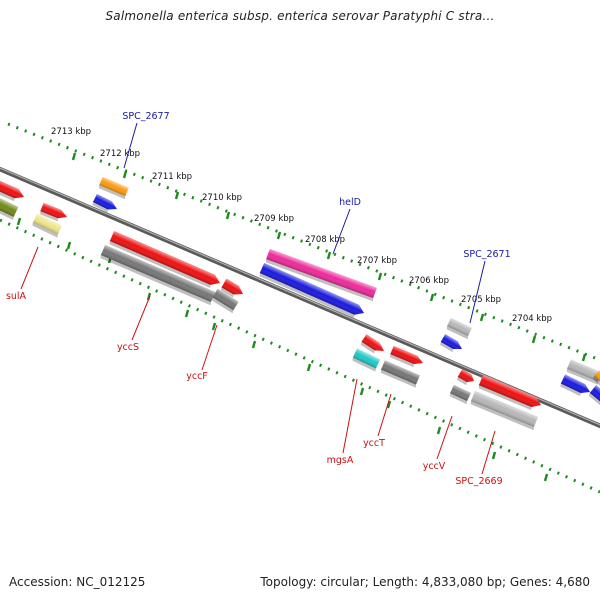  I want to click on mgsA-leader, so click(350, 416).